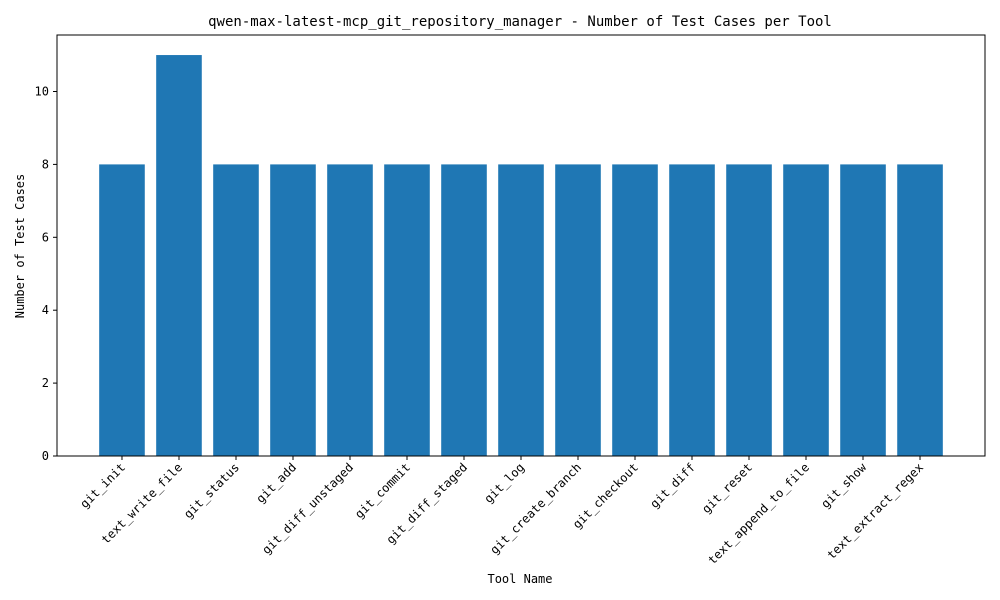  What do you see at coordinates (350, 310) in the screenshot?
I see `bar-git-diff-unstaged` at bounding box center [350, 310].